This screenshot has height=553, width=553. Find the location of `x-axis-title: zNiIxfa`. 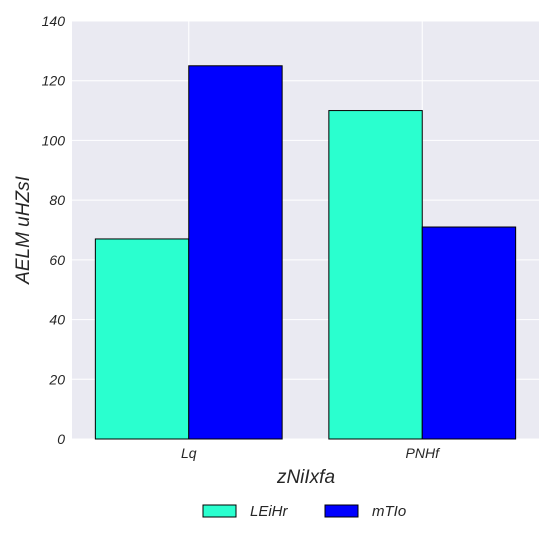

x-axis-title: zNiIxfa is located at coordinates (305, 477).